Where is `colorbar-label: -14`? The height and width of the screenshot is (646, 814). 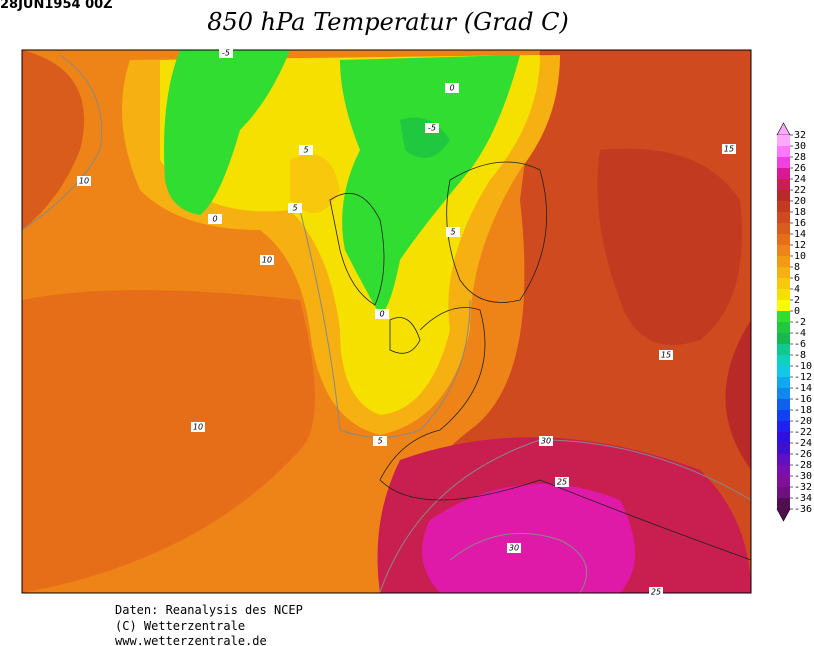
colorbar-label: -14 is located at coordinates (803, 388).